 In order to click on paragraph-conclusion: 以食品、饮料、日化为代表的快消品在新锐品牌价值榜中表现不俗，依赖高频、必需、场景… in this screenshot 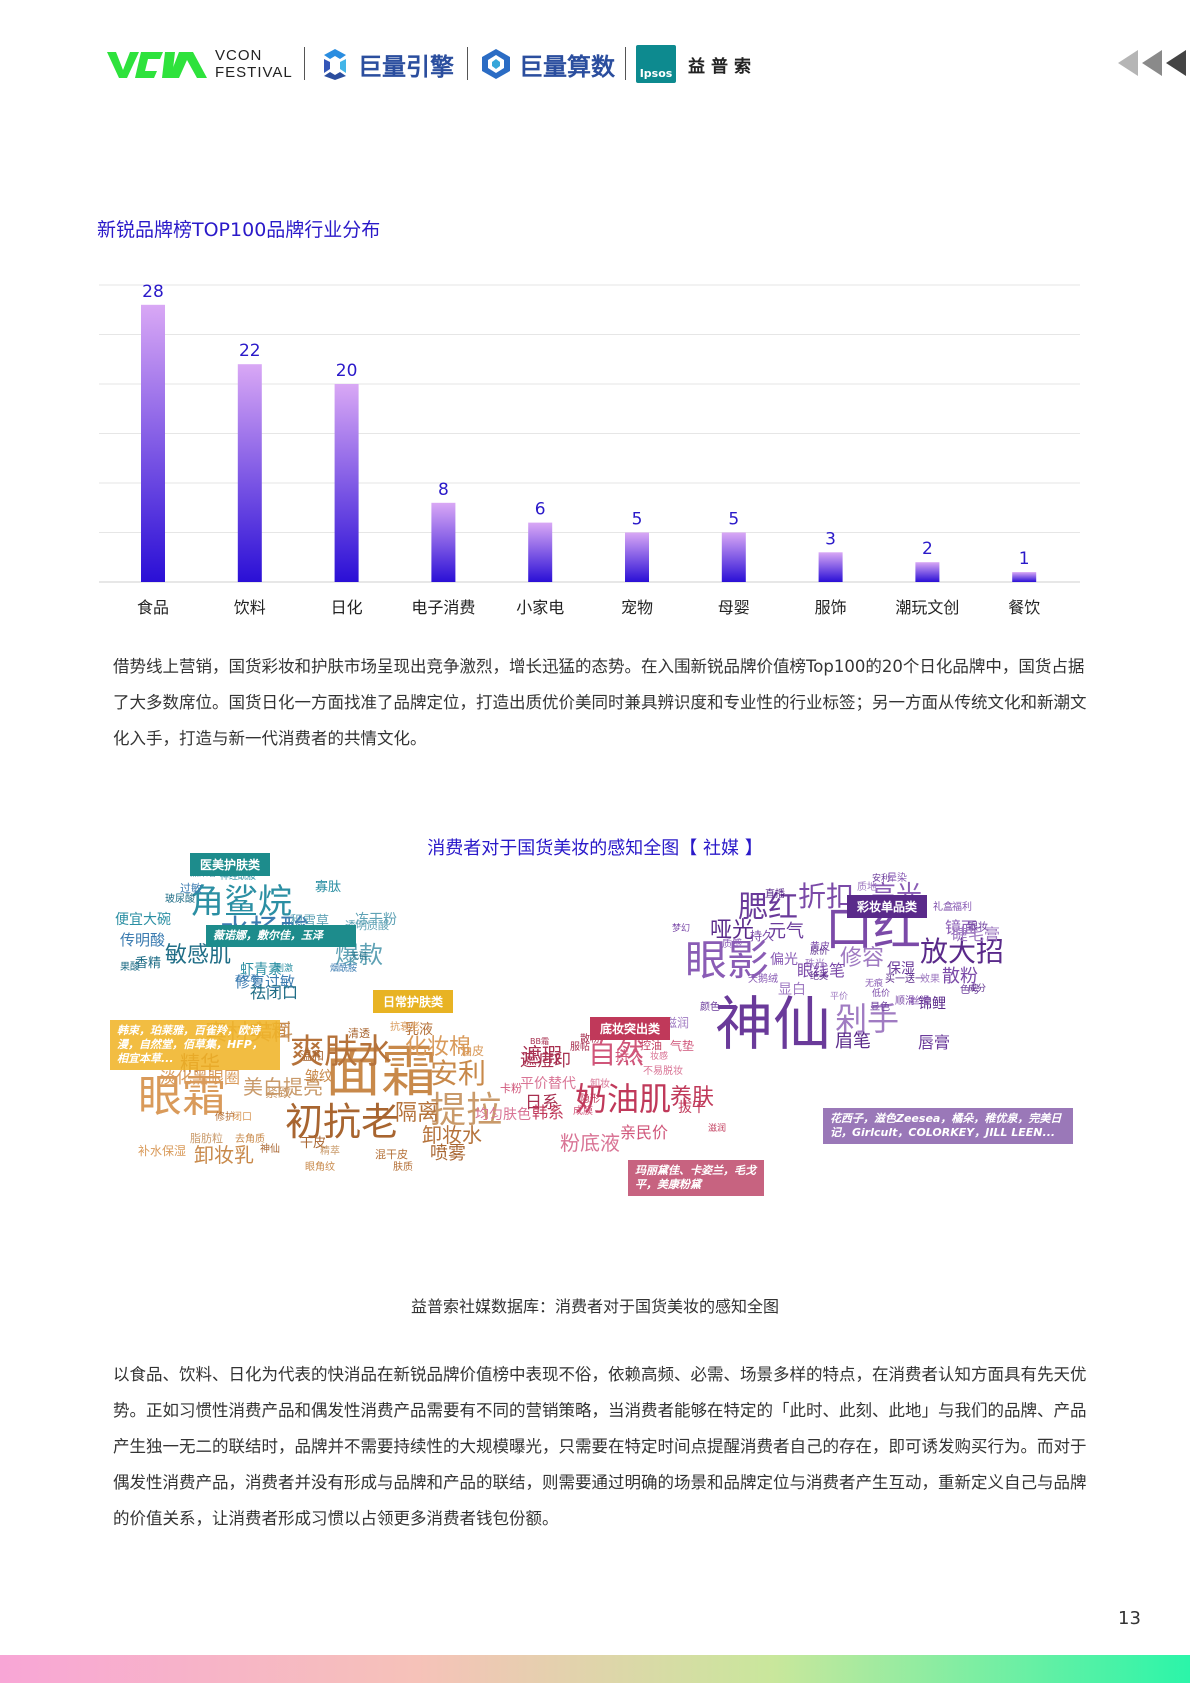, I will do `click(600, 1446)`.